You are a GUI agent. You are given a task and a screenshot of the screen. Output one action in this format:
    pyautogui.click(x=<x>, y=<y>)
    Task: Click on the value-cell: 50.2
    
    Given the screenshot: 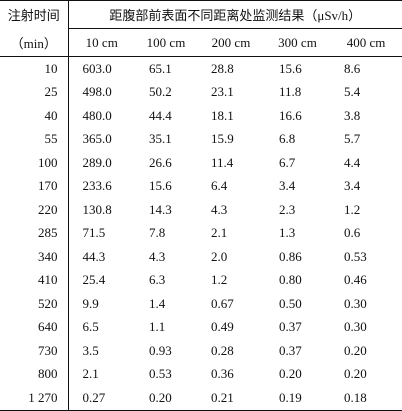 What is the action you would take?
    pyautogui.click(x=160, y=92)
    